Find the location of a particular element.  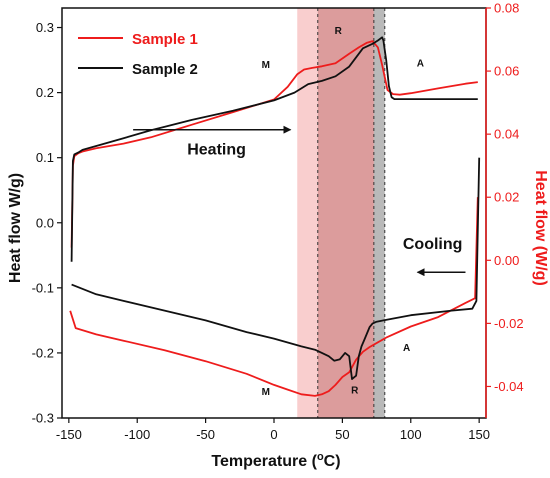

y-tick-right-label: 0.00 is located at coordinates (506, 260).